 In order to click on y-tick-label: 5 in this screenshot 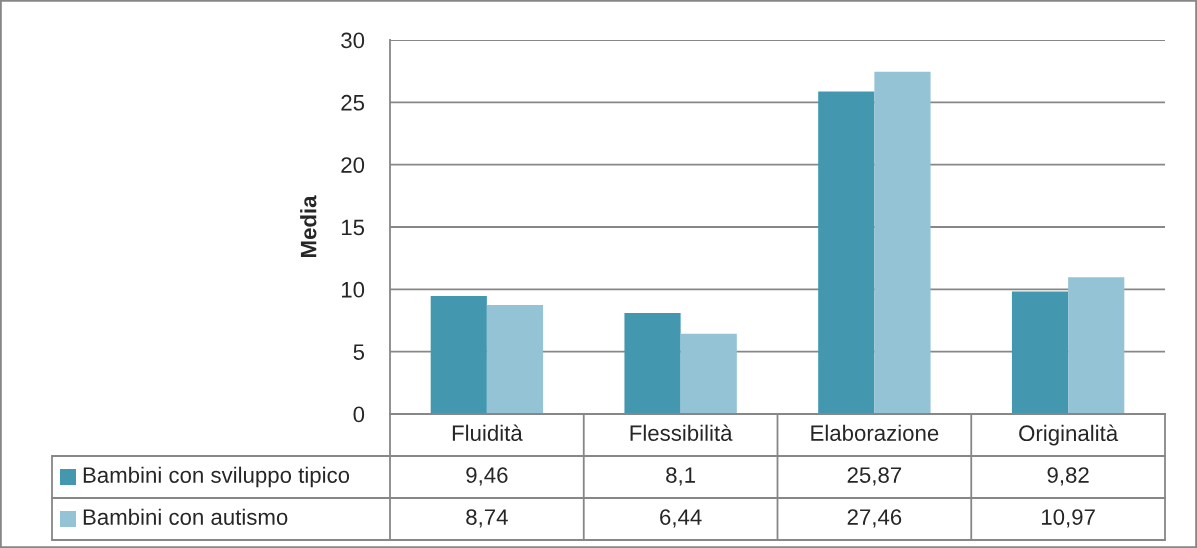, I will do `click(359, 352)`.